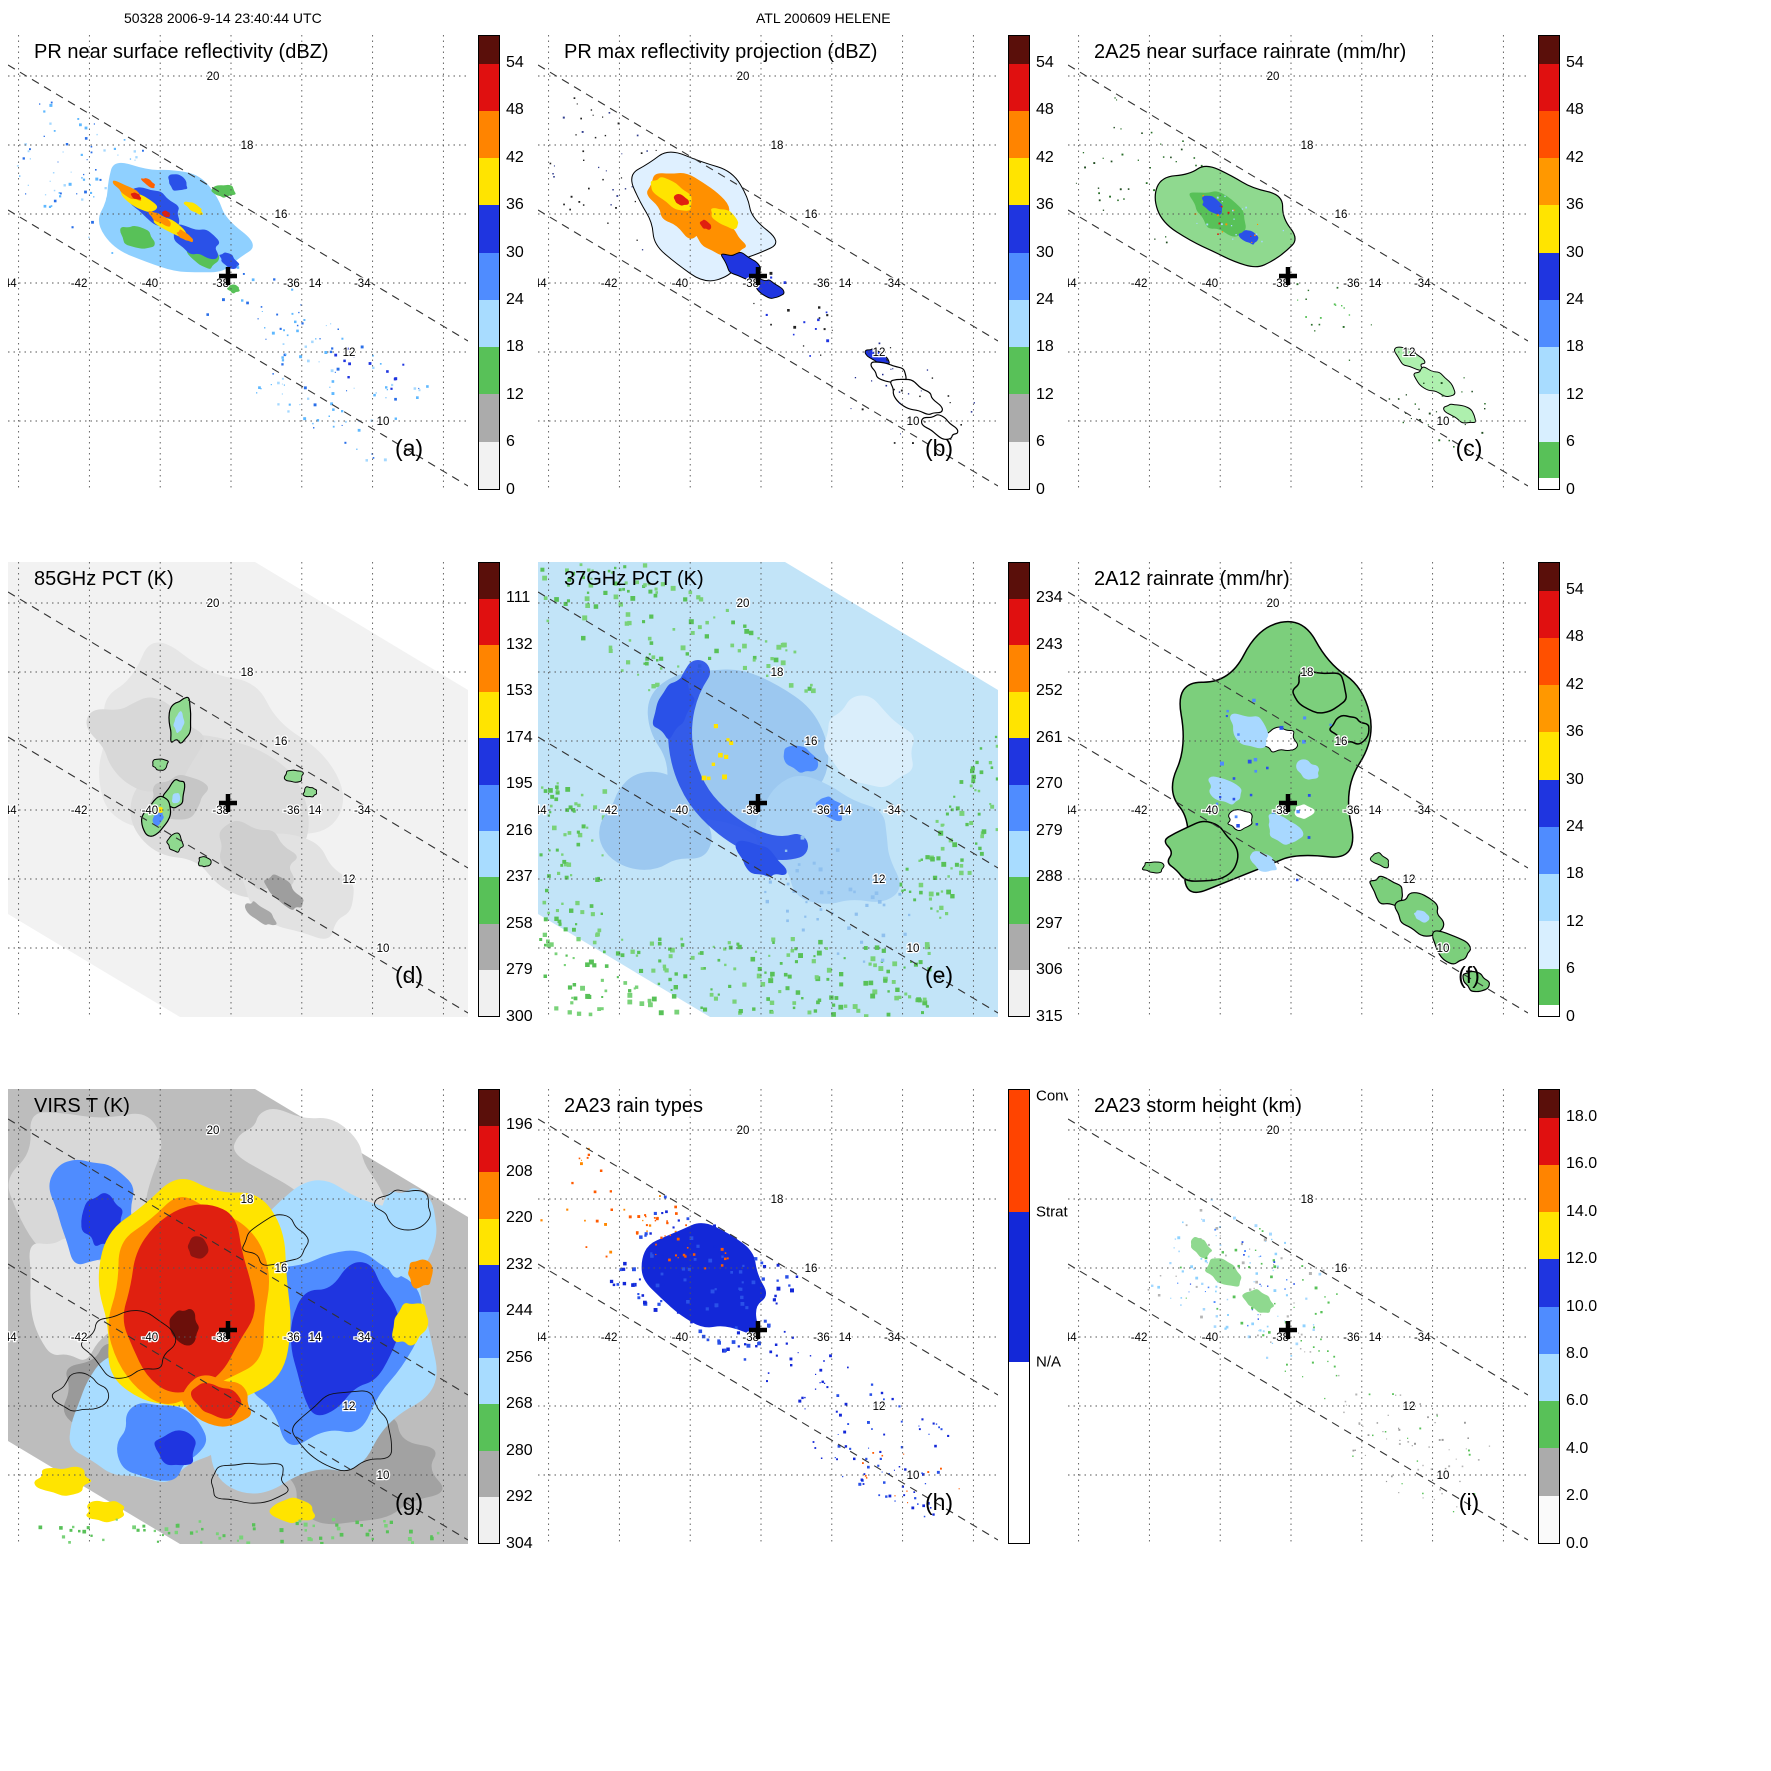 This screenshot has height=1771, width=1771. Describe the element at coordinates (811, 1269) in the screenshot. I see `svg-text: 16` at that location.